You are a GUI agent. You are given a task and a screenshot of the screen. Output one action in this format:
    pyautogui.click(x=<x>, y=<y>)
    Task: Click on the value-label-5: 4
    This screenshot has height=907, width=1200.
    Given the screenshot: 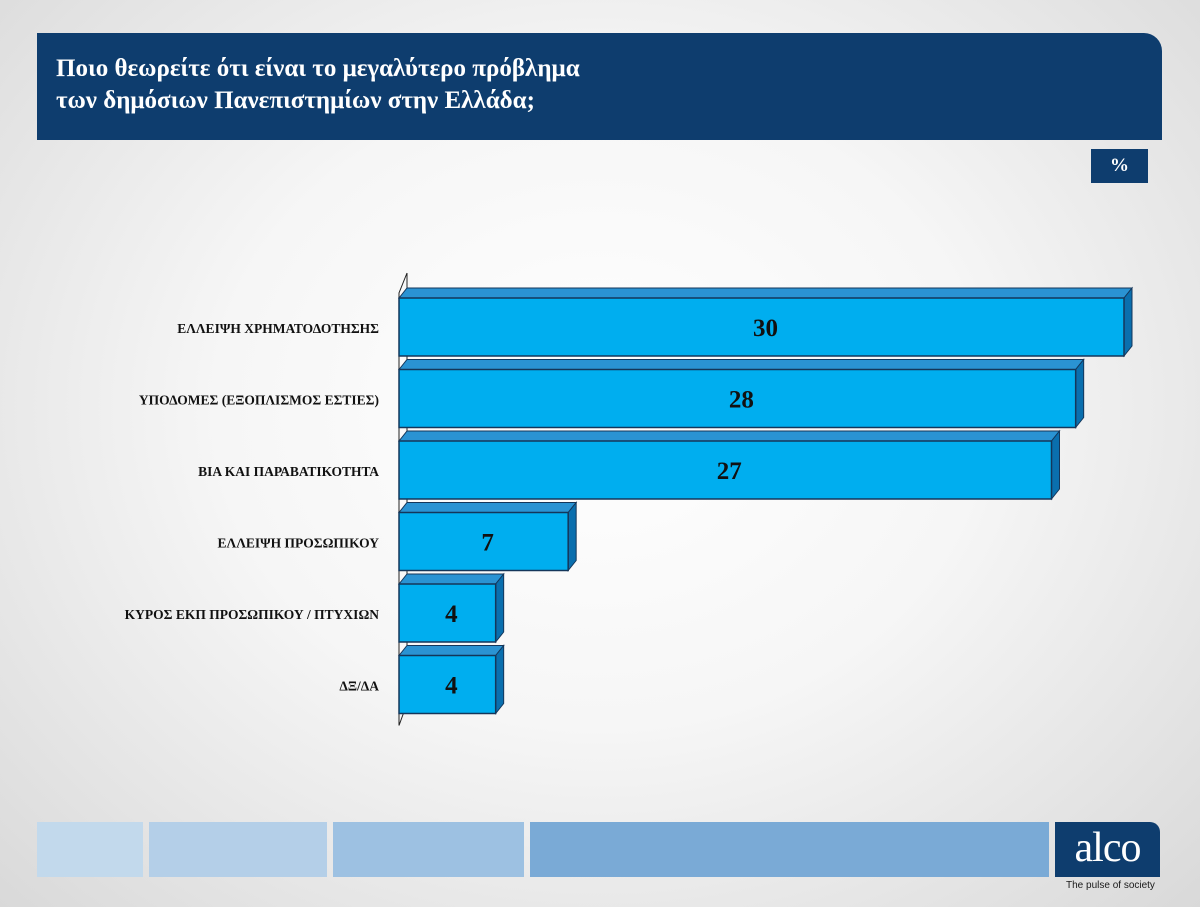 What is the action you would take?
    pyautogui.click(x=451, y=686)
    